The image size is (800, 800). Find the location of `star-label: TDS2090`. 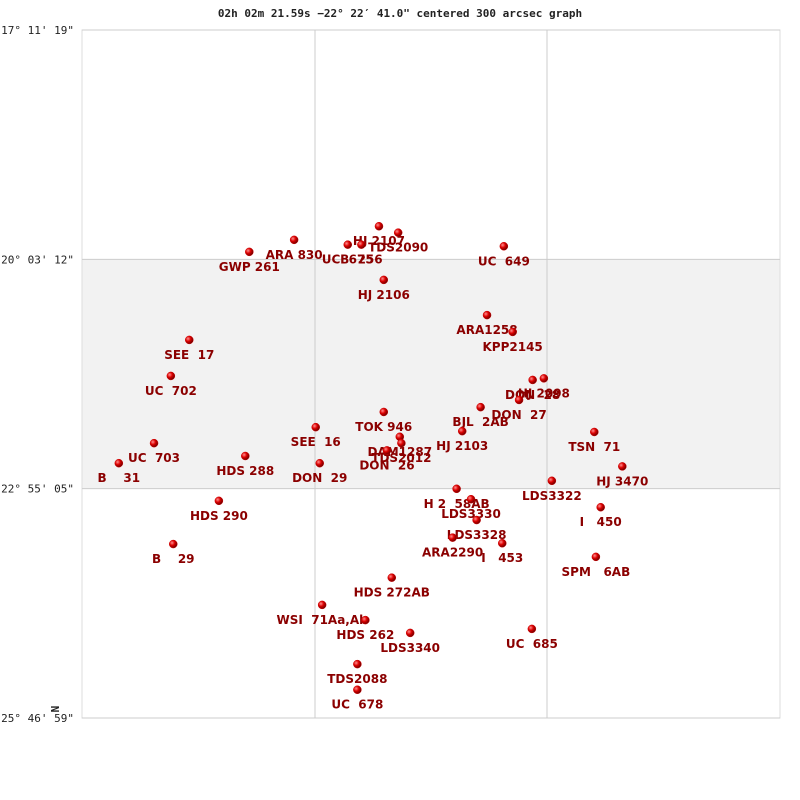

star-label: TDS2090 is located at coordinates (398, 248).